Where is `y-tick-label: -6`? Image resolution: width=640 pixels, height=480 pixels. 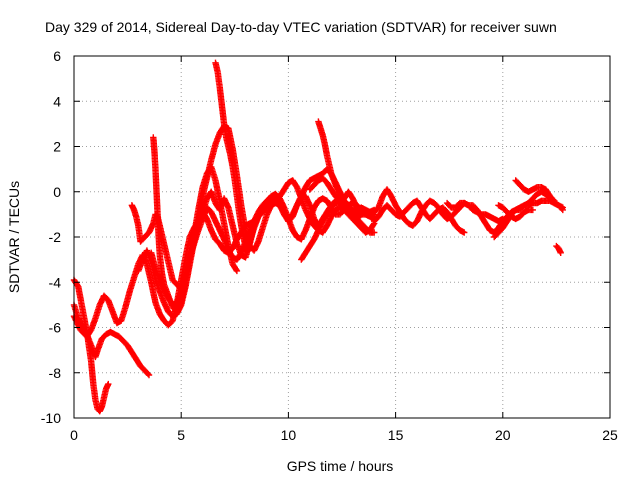
y-tick-label: -6 is located at coordinates (55, 328).